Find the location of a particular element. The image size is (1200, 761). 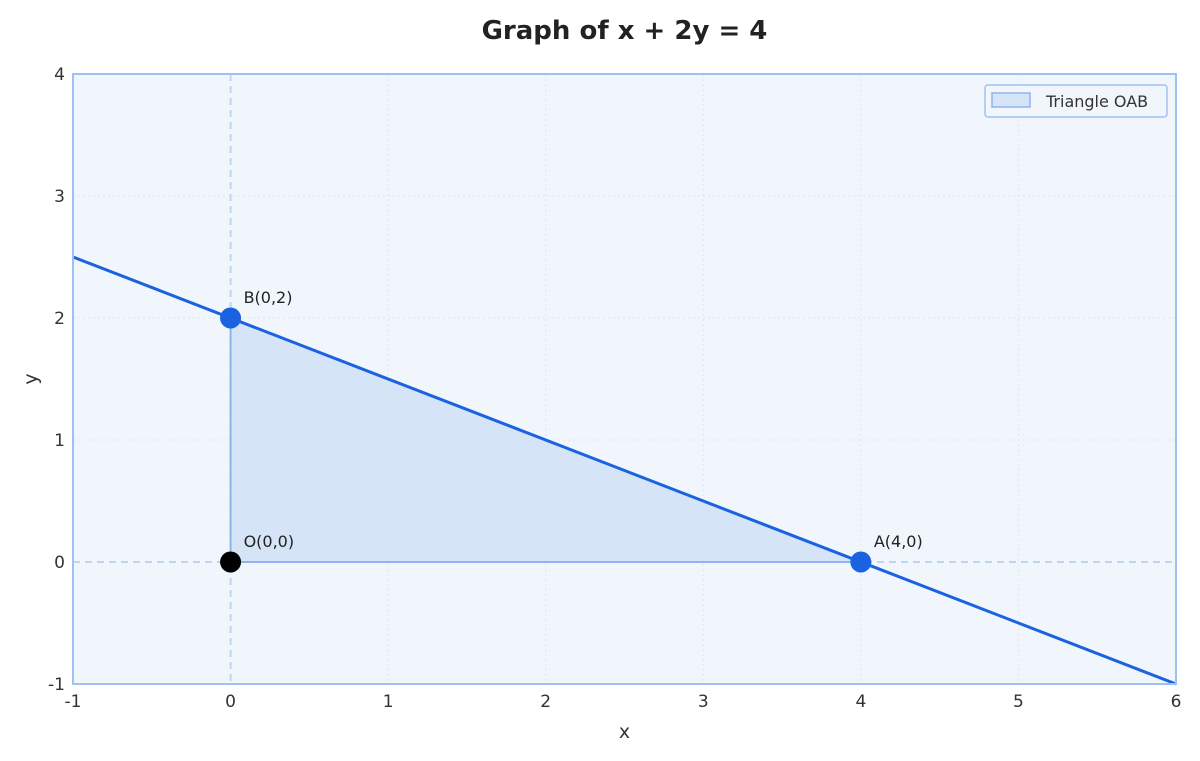

x-axis-label: x is located at coordinates (624, 732).